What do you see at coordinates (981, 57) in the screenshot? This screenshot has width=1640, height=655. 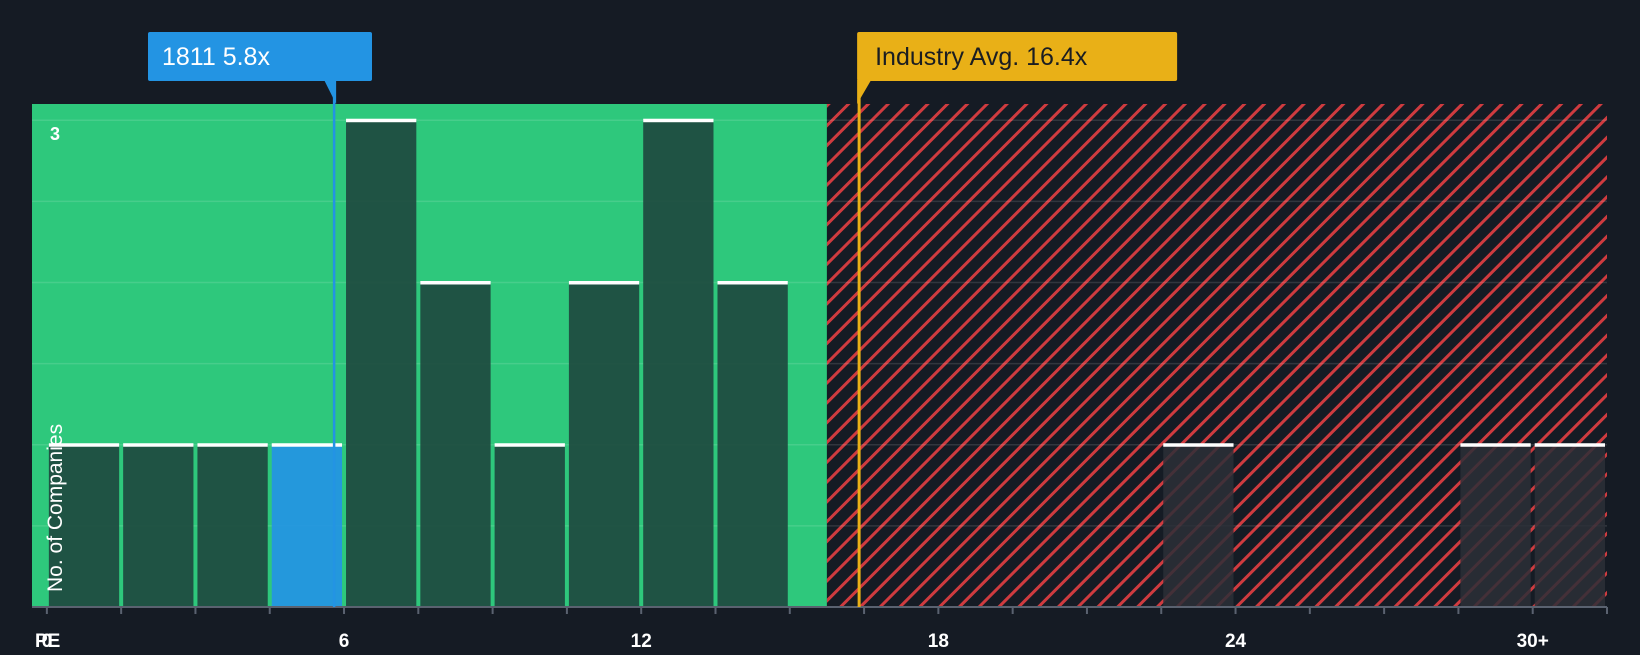 I see `industry-avg-label: Industry Avg. 16.4x` at bounding box center [981, 57].